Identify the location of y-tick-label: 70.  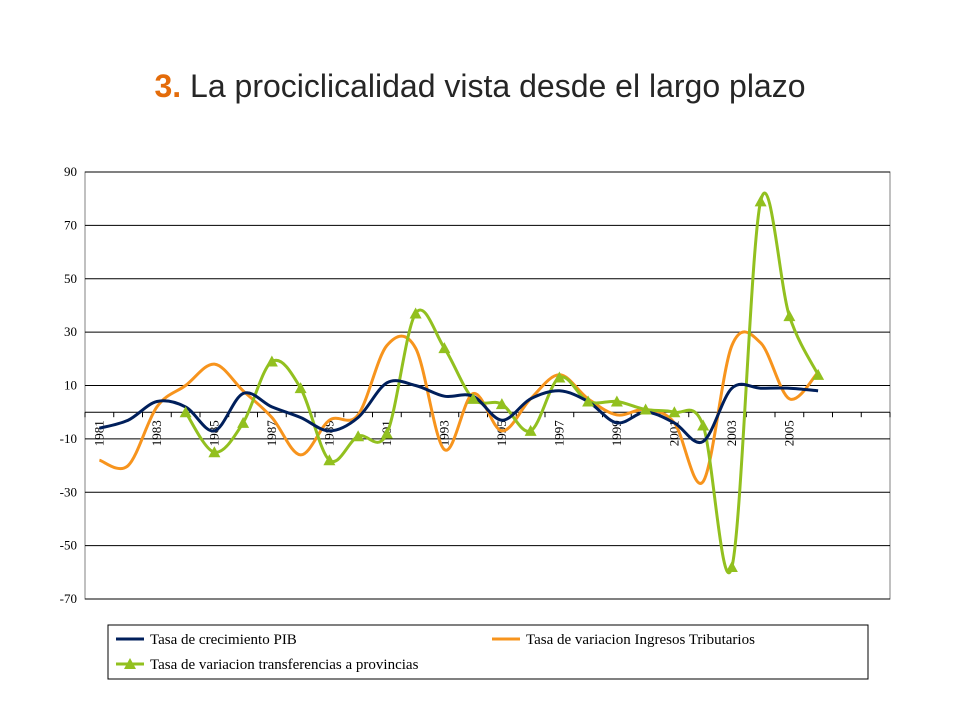
(70, 224).